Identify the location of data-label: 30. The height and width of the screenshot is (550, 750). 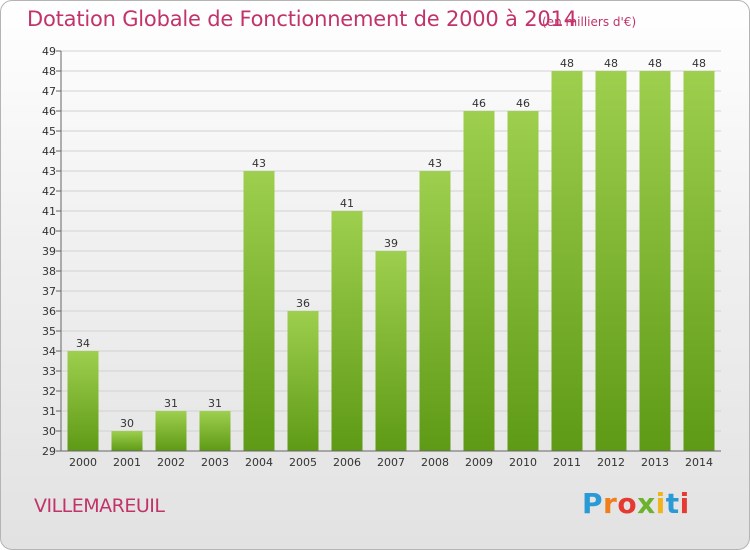
(127, 423).